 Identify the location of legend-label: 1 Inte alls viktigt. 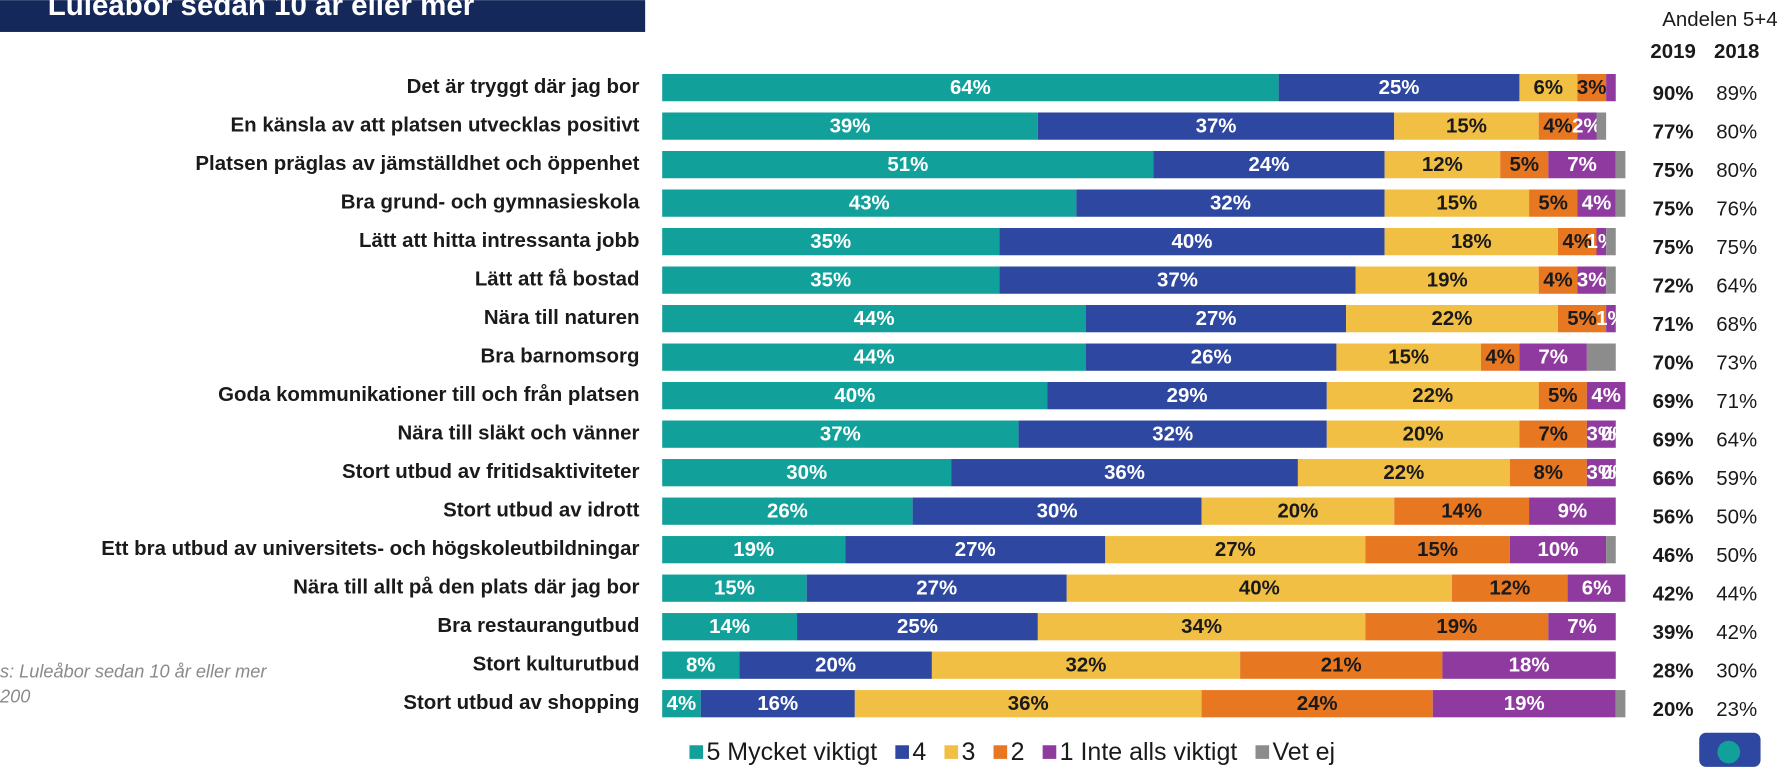
(1149, 752).